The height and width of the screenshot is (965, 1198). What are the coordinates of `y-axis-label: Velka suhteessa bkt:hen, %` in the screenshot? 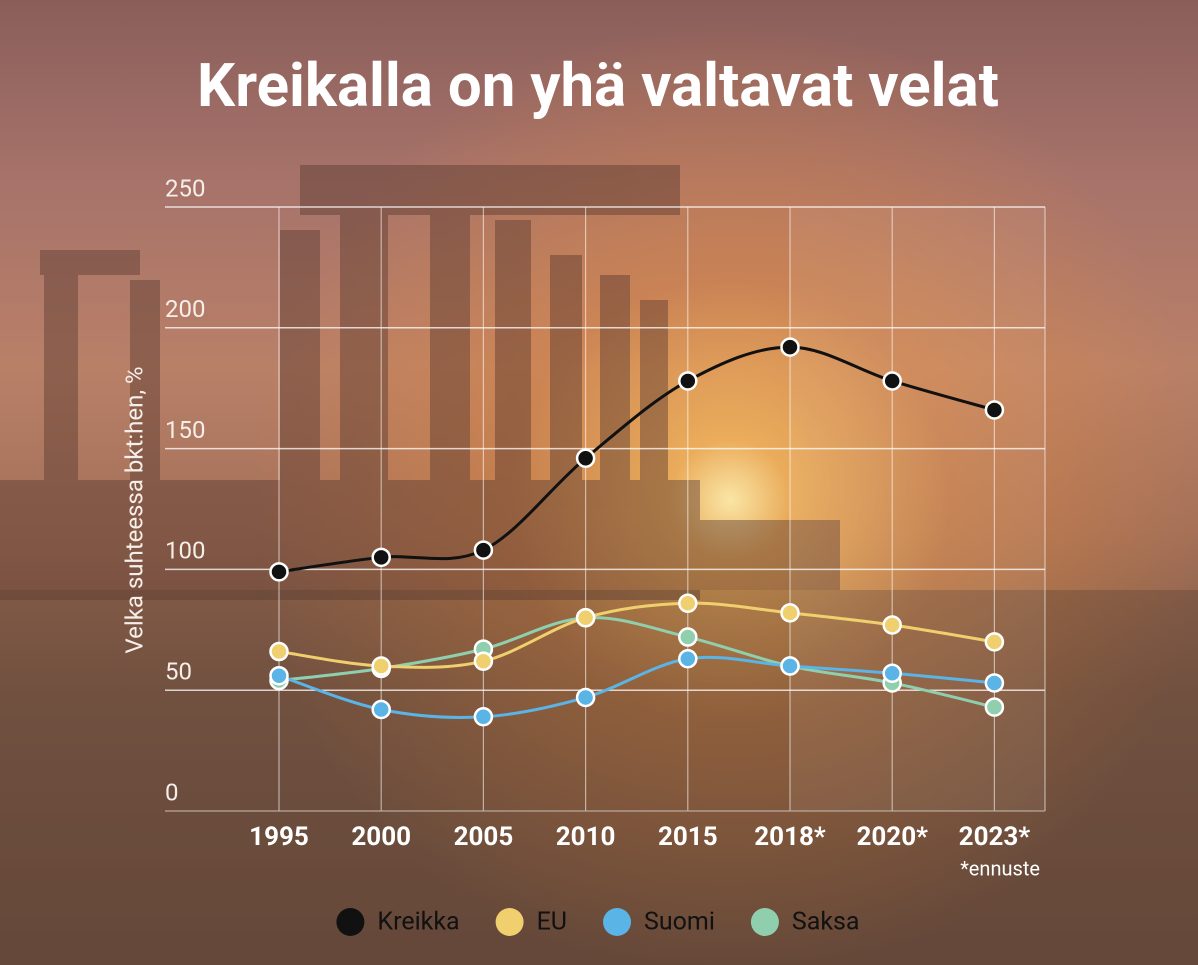 It's located at (134, 509).